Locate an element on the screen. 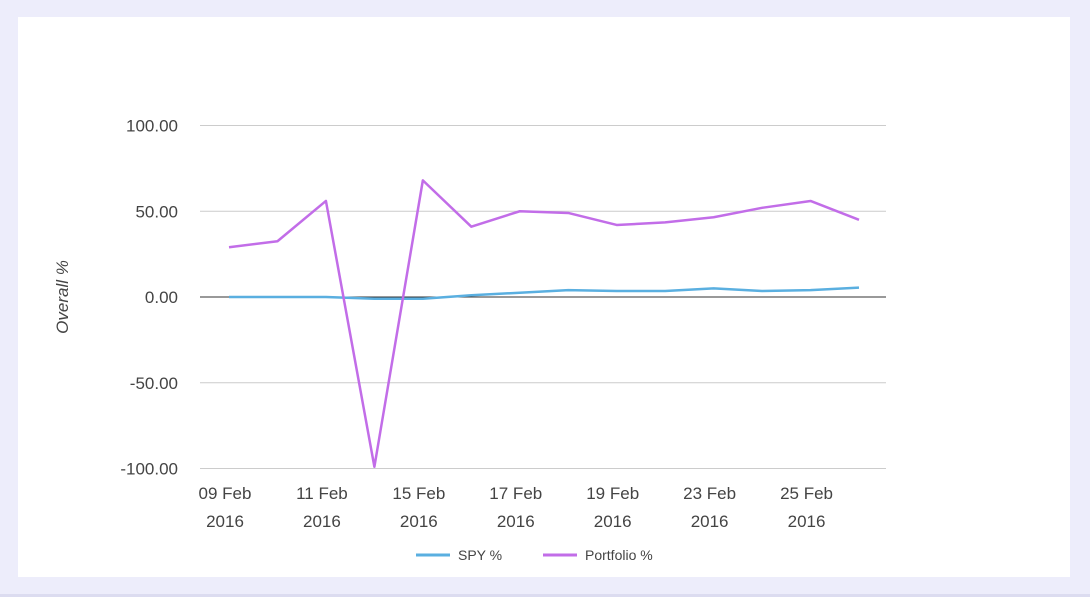 The width and height of the screenshot is (1090, 597). y-tick-label: 100.00 is located at coordinates (152, 126).